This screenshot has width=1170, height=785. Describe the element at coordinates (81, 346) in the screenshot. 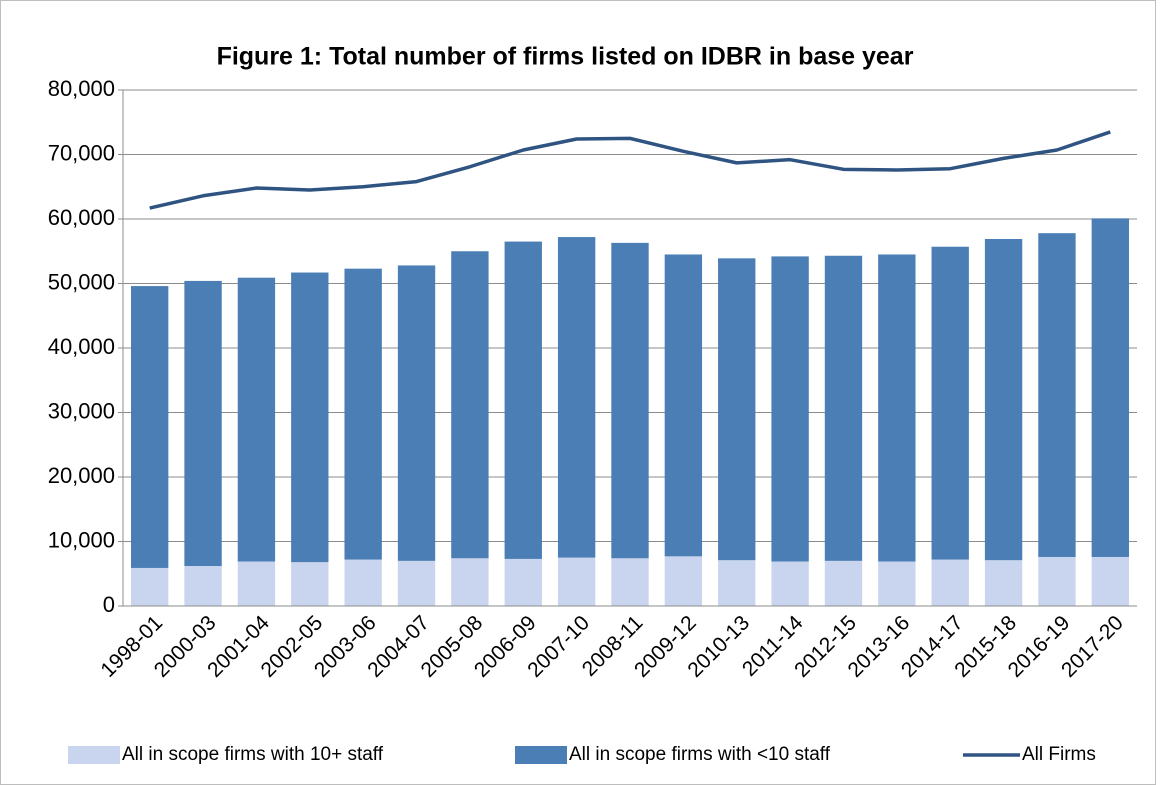

I see `y-tick-label: 40,000` at that location.